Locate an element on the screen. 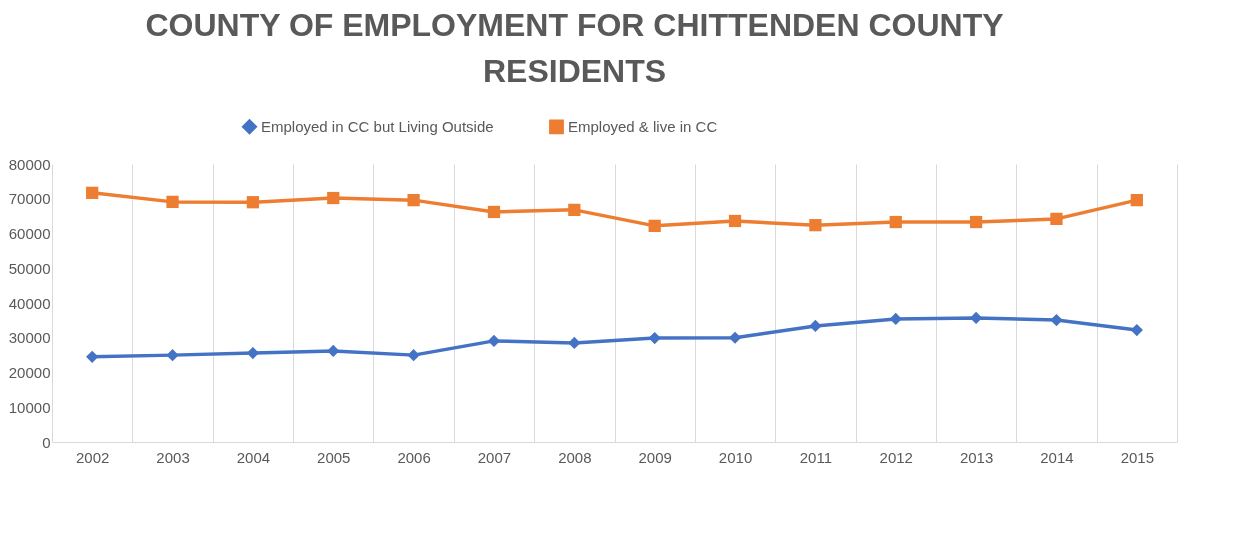  x-tick-label: 2011 is located at coordinates (816, 457).